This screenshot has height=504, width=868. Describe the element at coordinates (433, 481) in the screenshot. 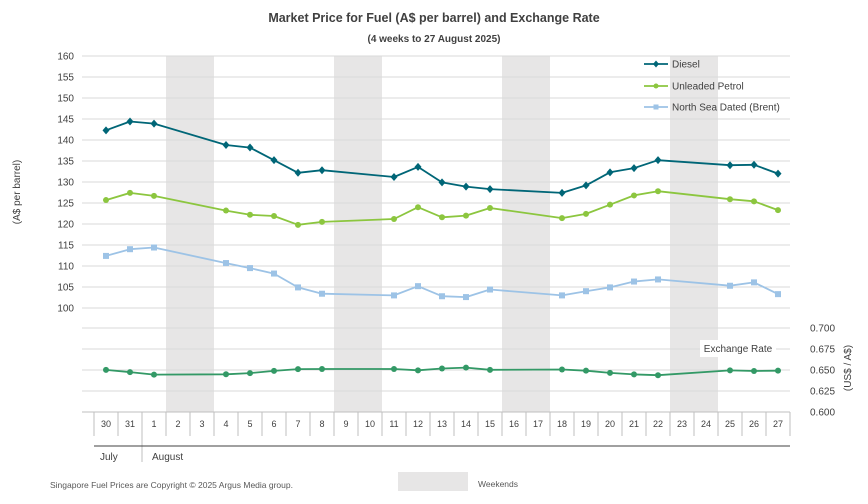

I see `weekend-legend-swatch` at that location.